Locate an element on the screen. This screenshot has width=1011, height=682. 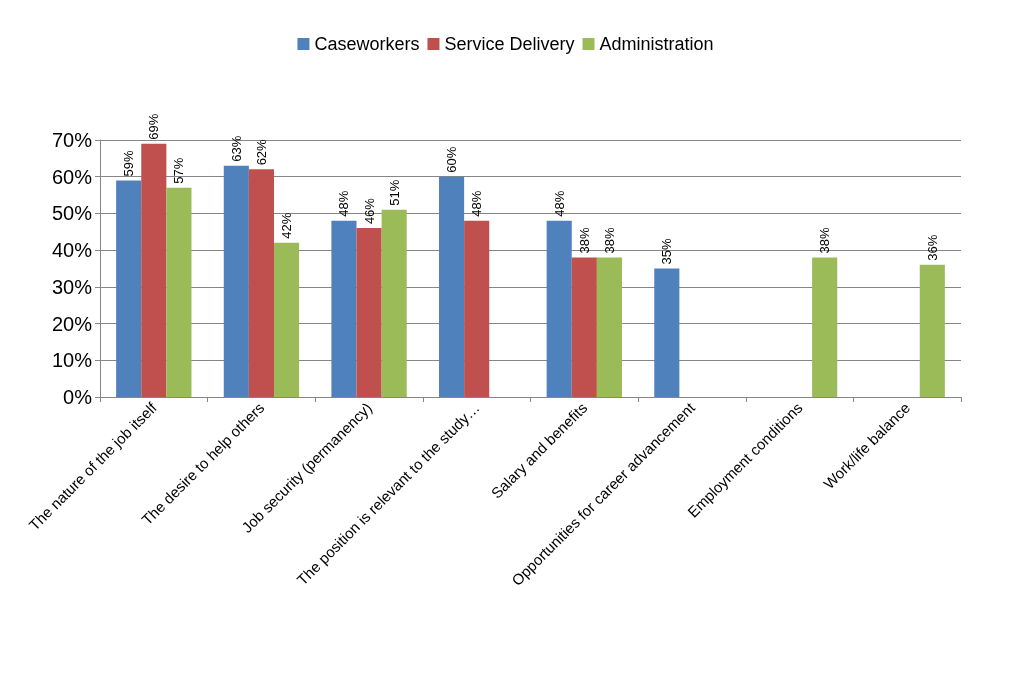
data-label: 63% is located at coordinates (236, 148).